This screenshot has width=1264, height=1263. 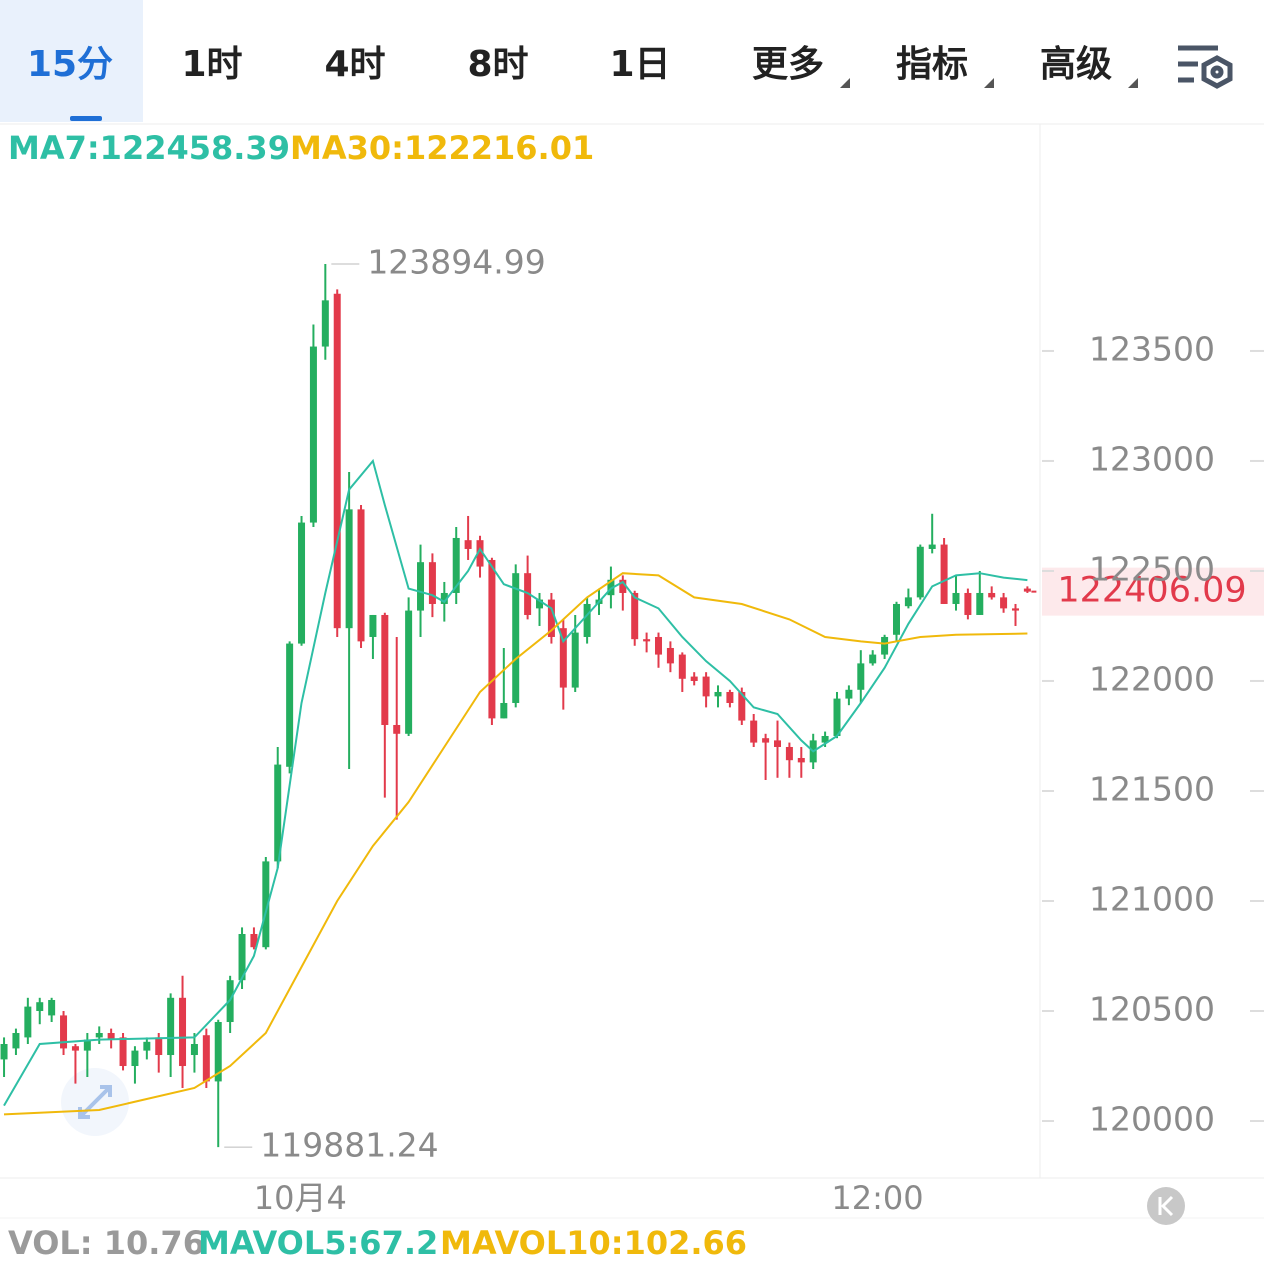 I want to click on active-tab-bg, so click(x=71, y=61).